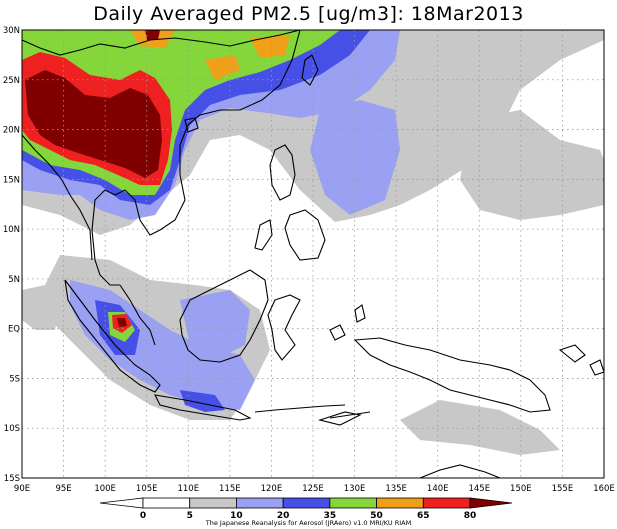  Describe the element at coordinates (263, 235) in the screenshot. I see `coast-palawan` at that location.